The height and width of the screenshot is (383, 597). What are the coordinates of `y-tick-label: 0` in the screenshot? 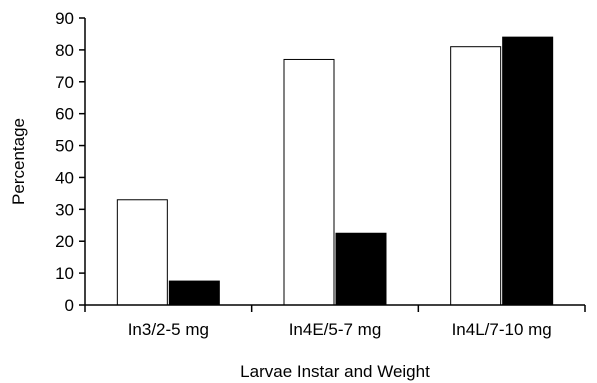 It's located at (69, 305).